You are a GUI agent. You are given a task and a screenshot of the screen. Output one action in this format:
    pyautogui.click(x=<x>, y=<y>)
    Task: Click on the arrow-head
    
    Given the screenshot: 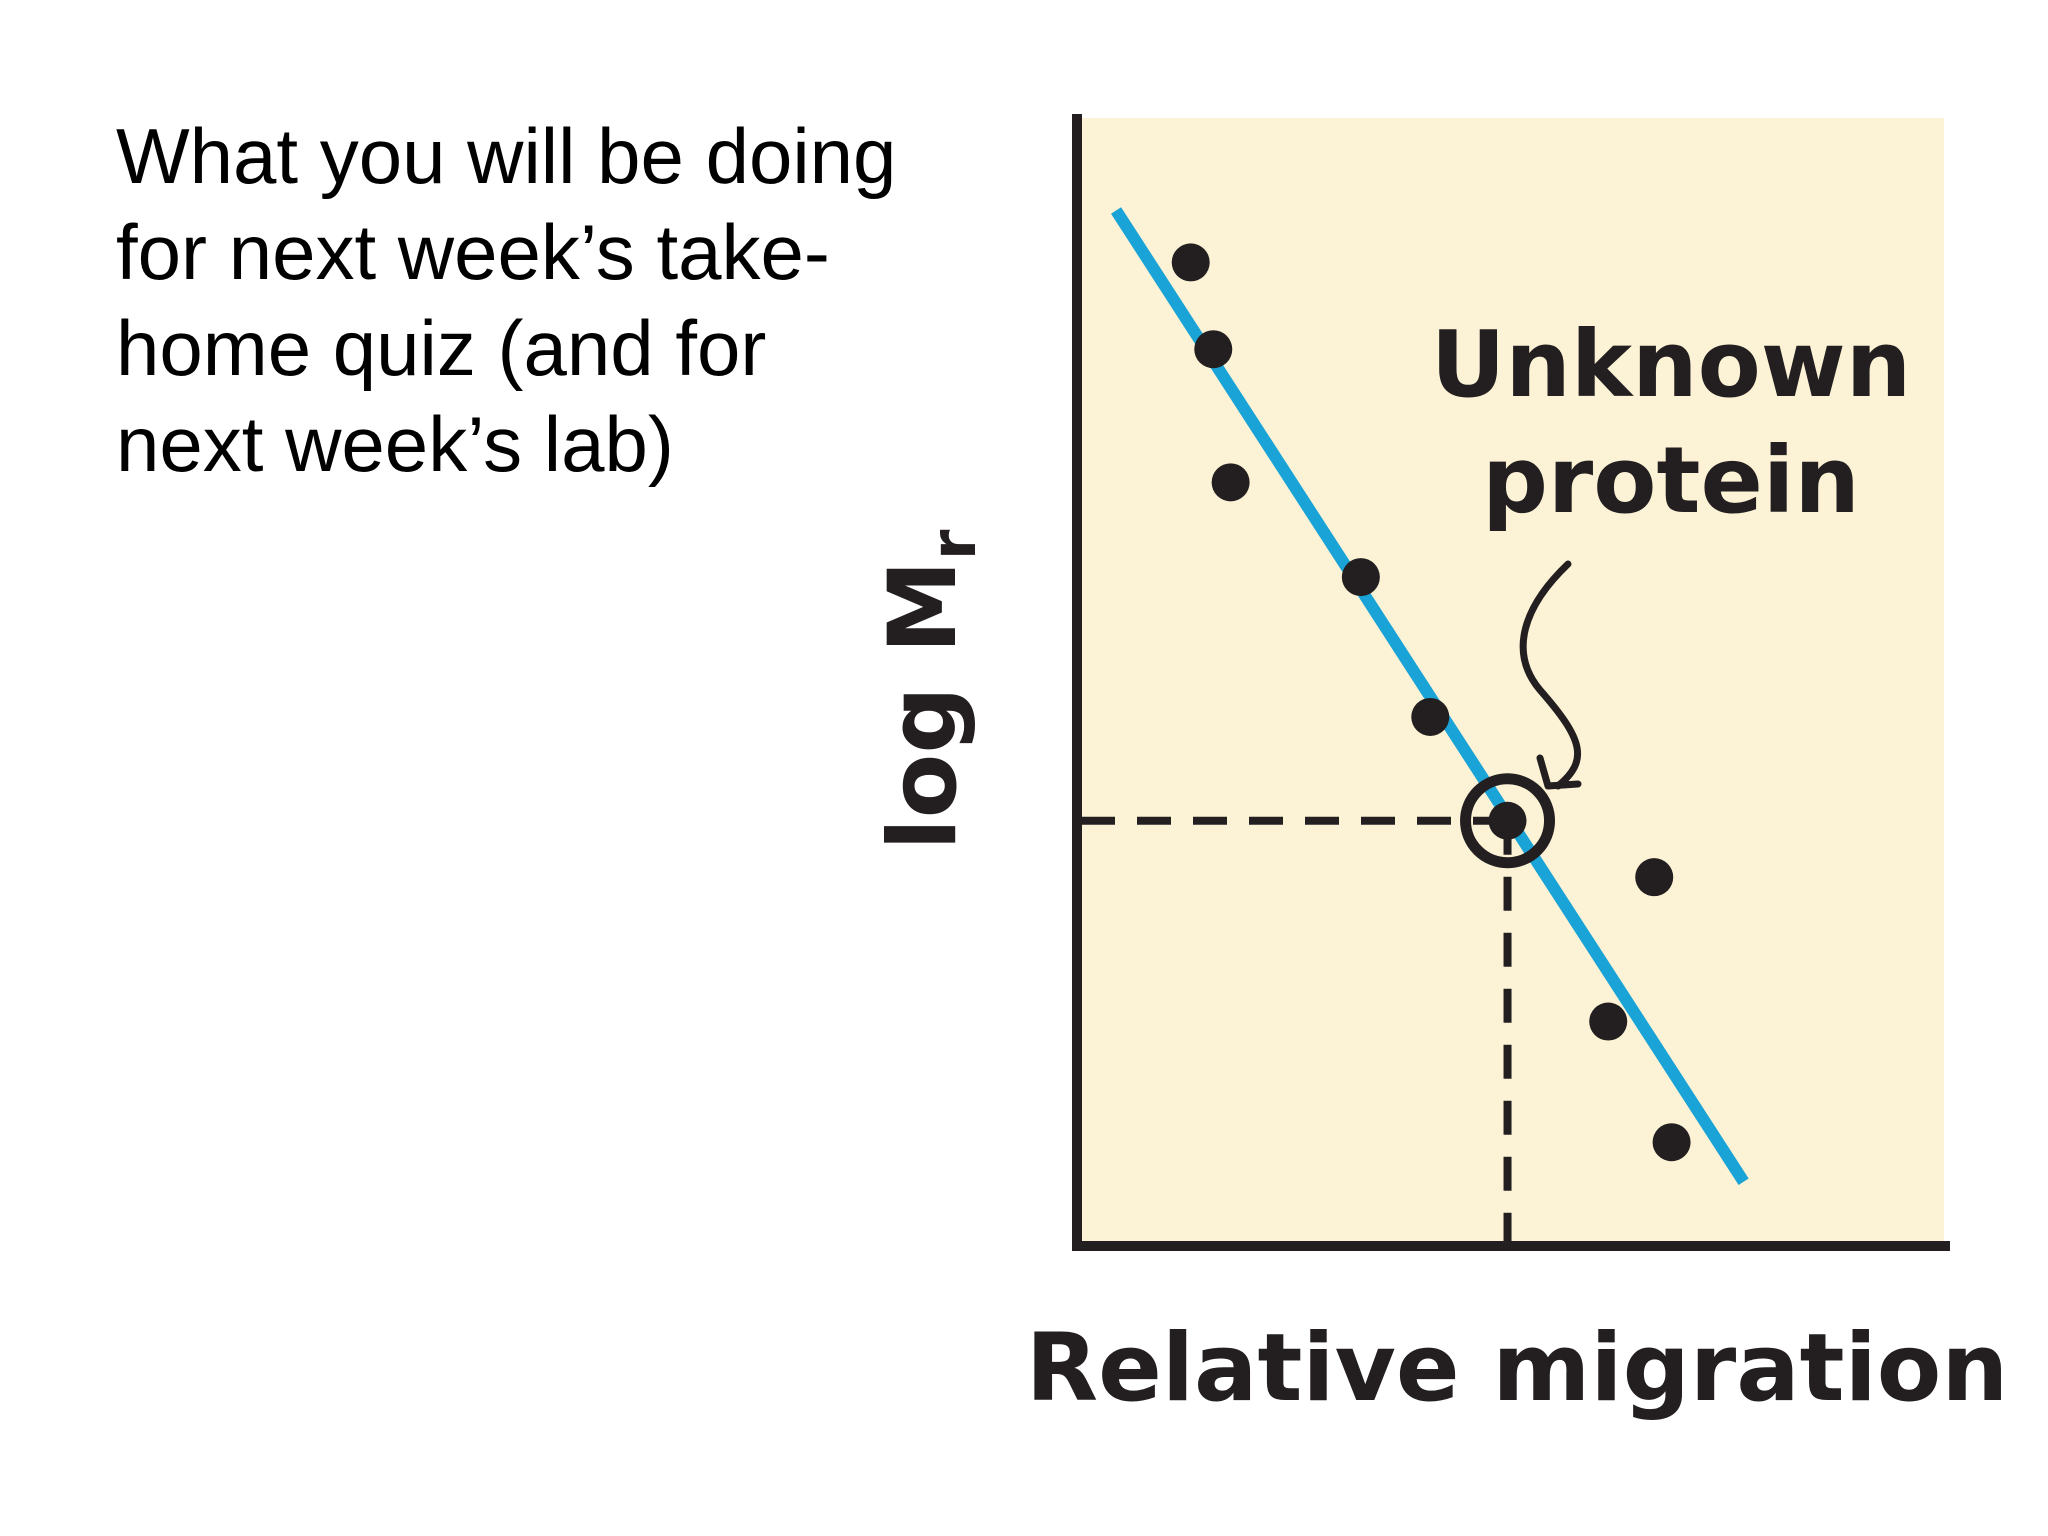 What is the action you would take?
    pyautogui.click(x=1559, y=772)
    